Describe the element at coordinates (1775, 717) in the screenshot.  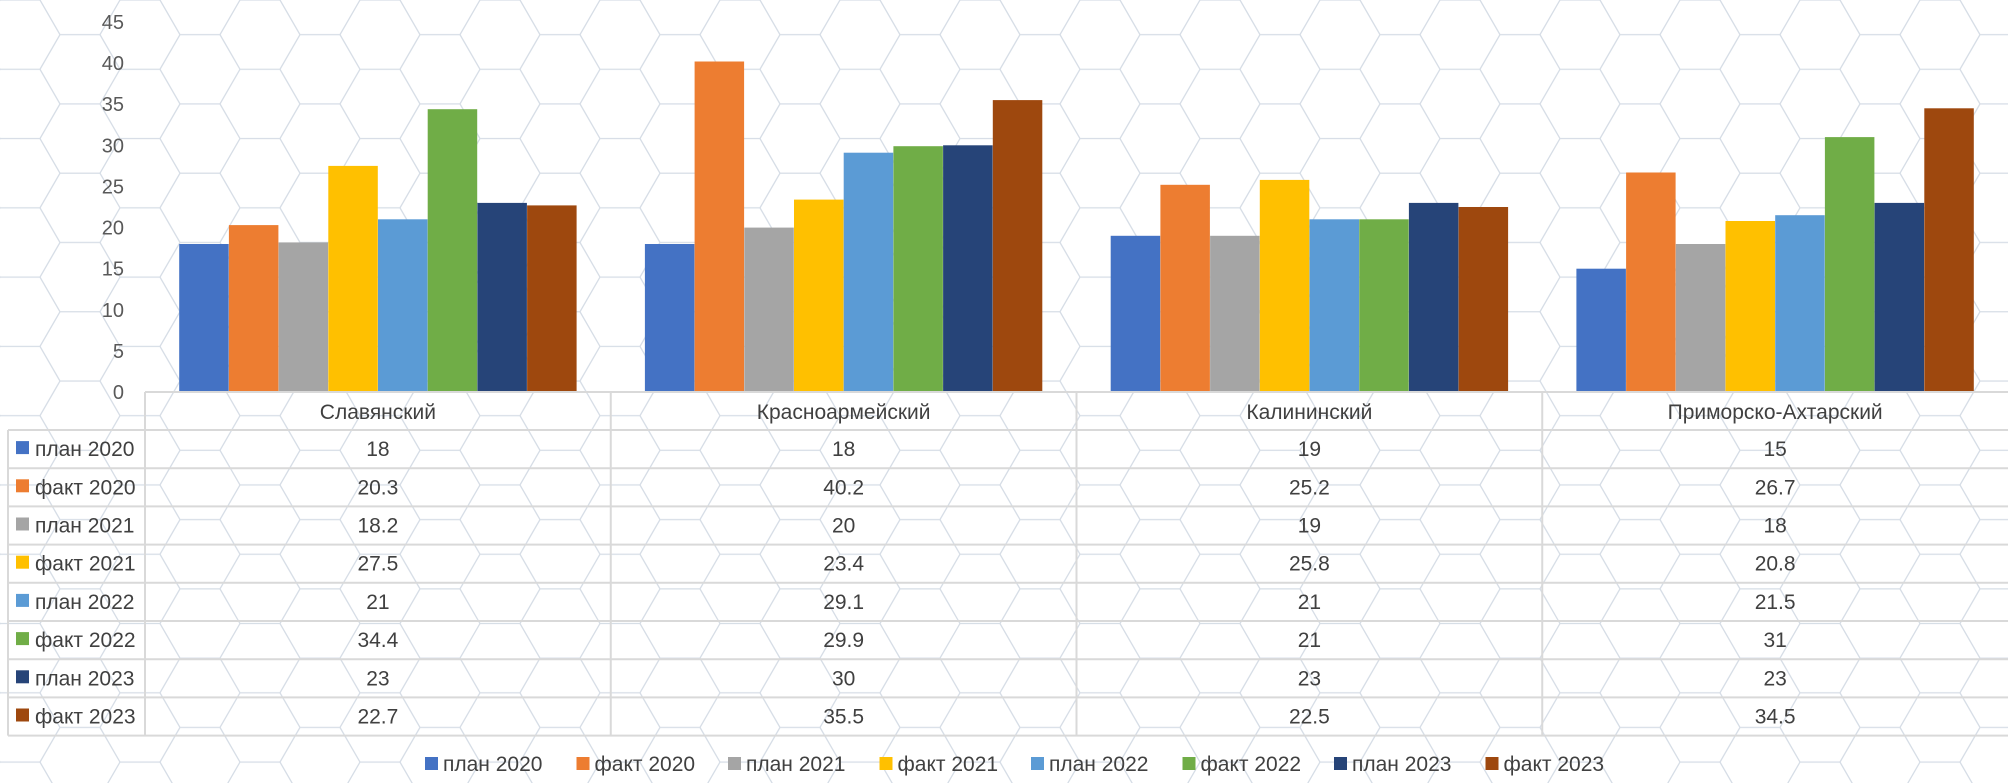
I see `table-cell-value: 34.5` at that location.